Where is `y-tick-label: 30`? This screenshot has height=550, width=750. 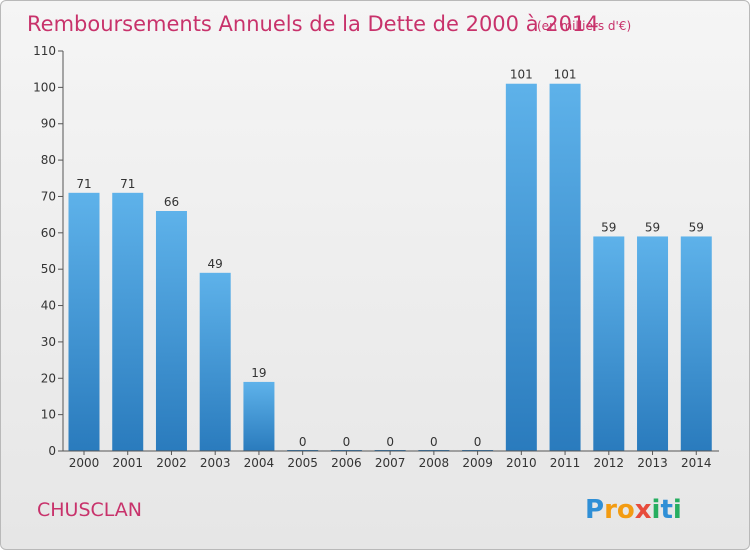 y-tick-label: 30 is located at coordinates (48, 342).